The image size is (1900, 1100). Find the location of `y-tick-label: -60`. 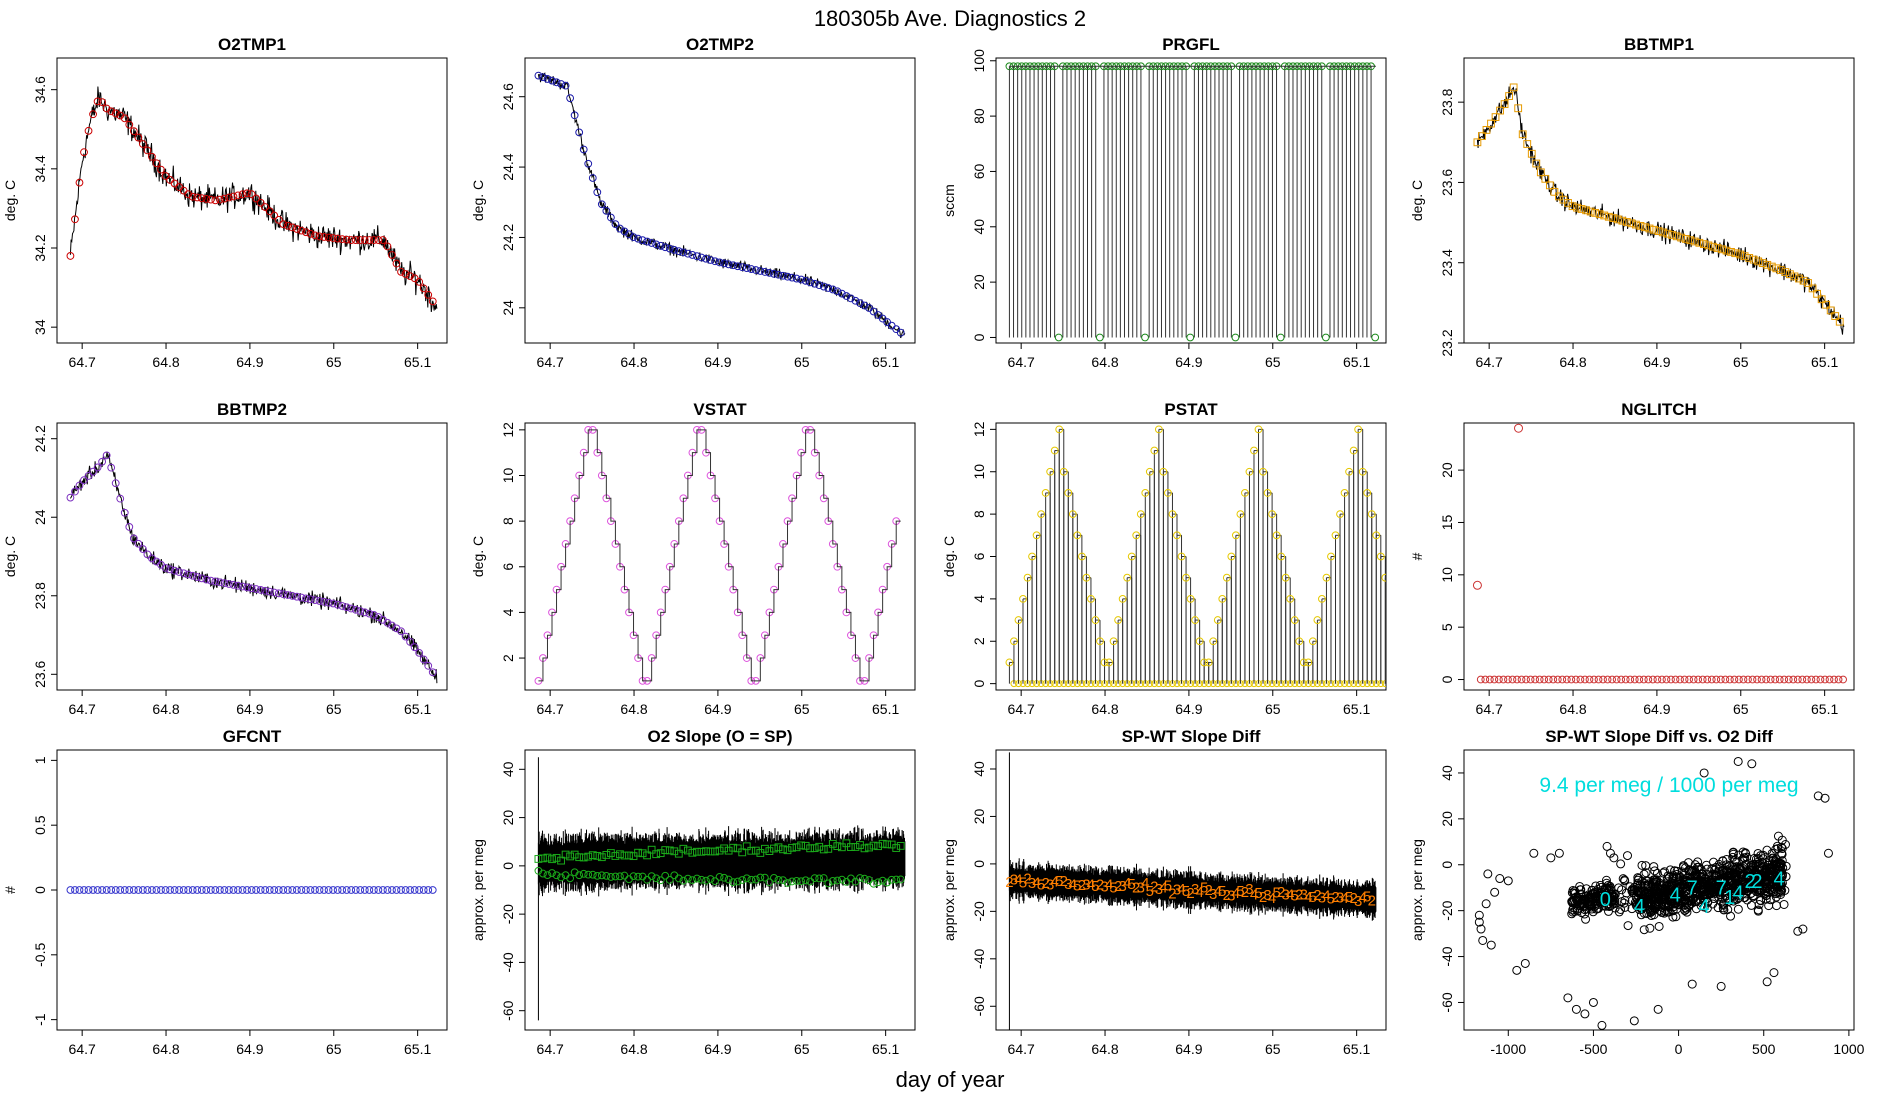

y-tick-label: -60 is located at coordinates (979, 1006).